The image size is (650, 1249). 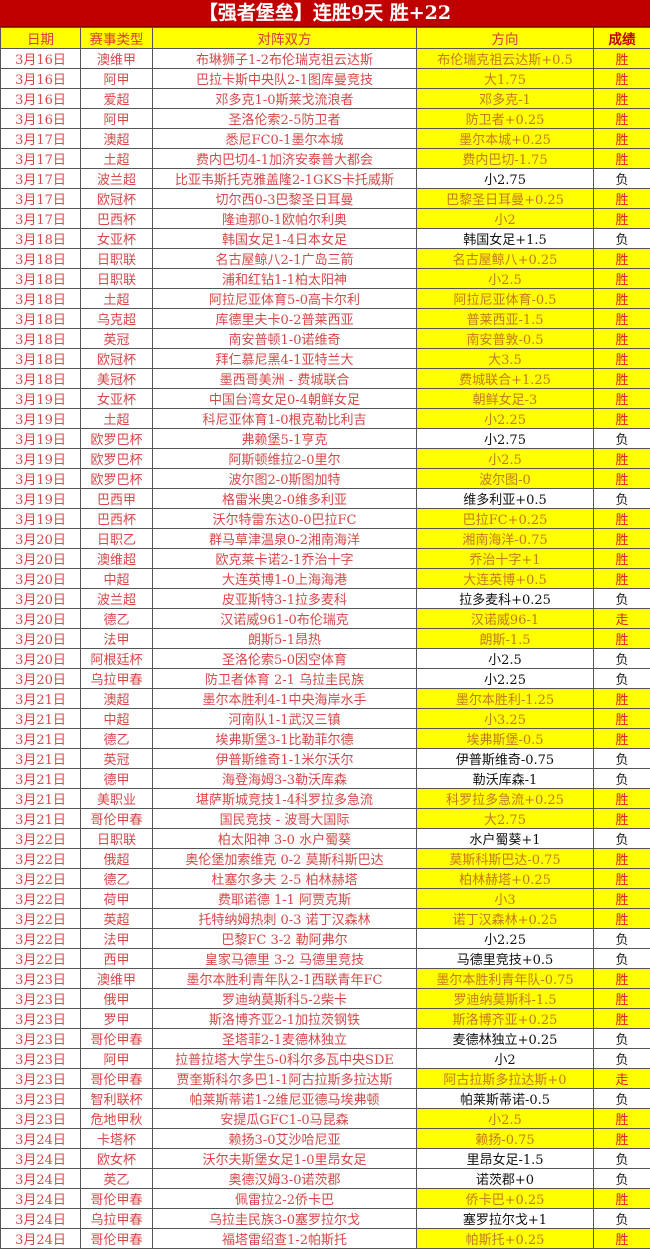 What do you see at coordinates (117, 299) in the screenshot?
I see `cell-type: 土超` at bounding box center [117, 299].